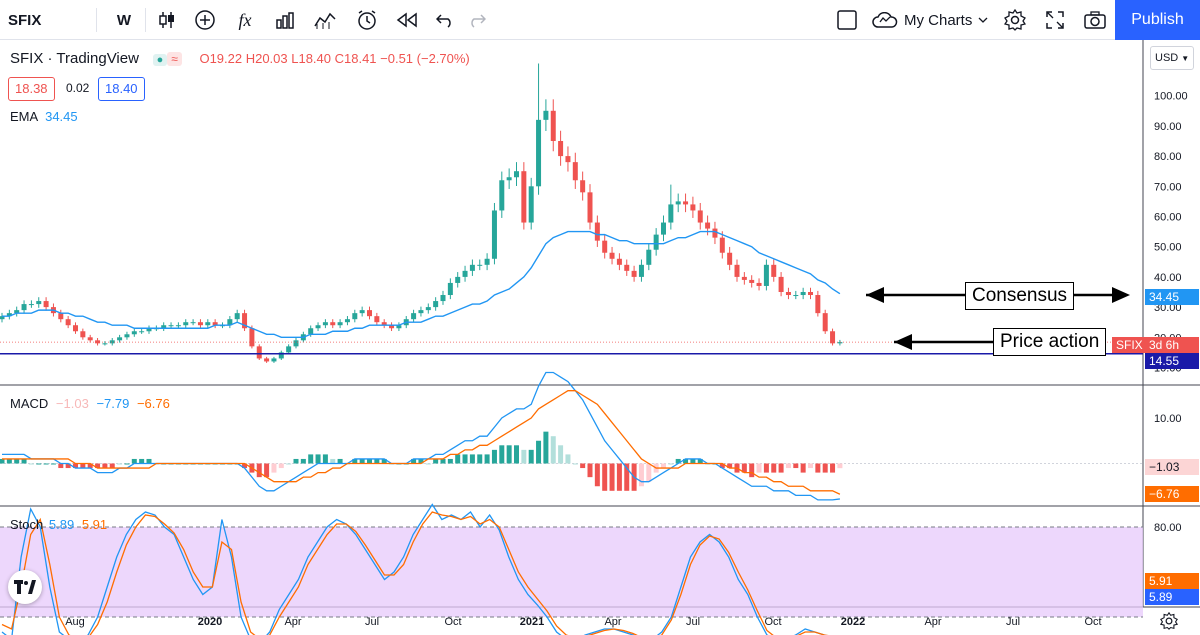 The image size is (1200, 635). What do you see at coordinates (1168, 528) in the screenshot?
I see `stoch-tick-label: 80.00` at bounding box center [1168, 528].